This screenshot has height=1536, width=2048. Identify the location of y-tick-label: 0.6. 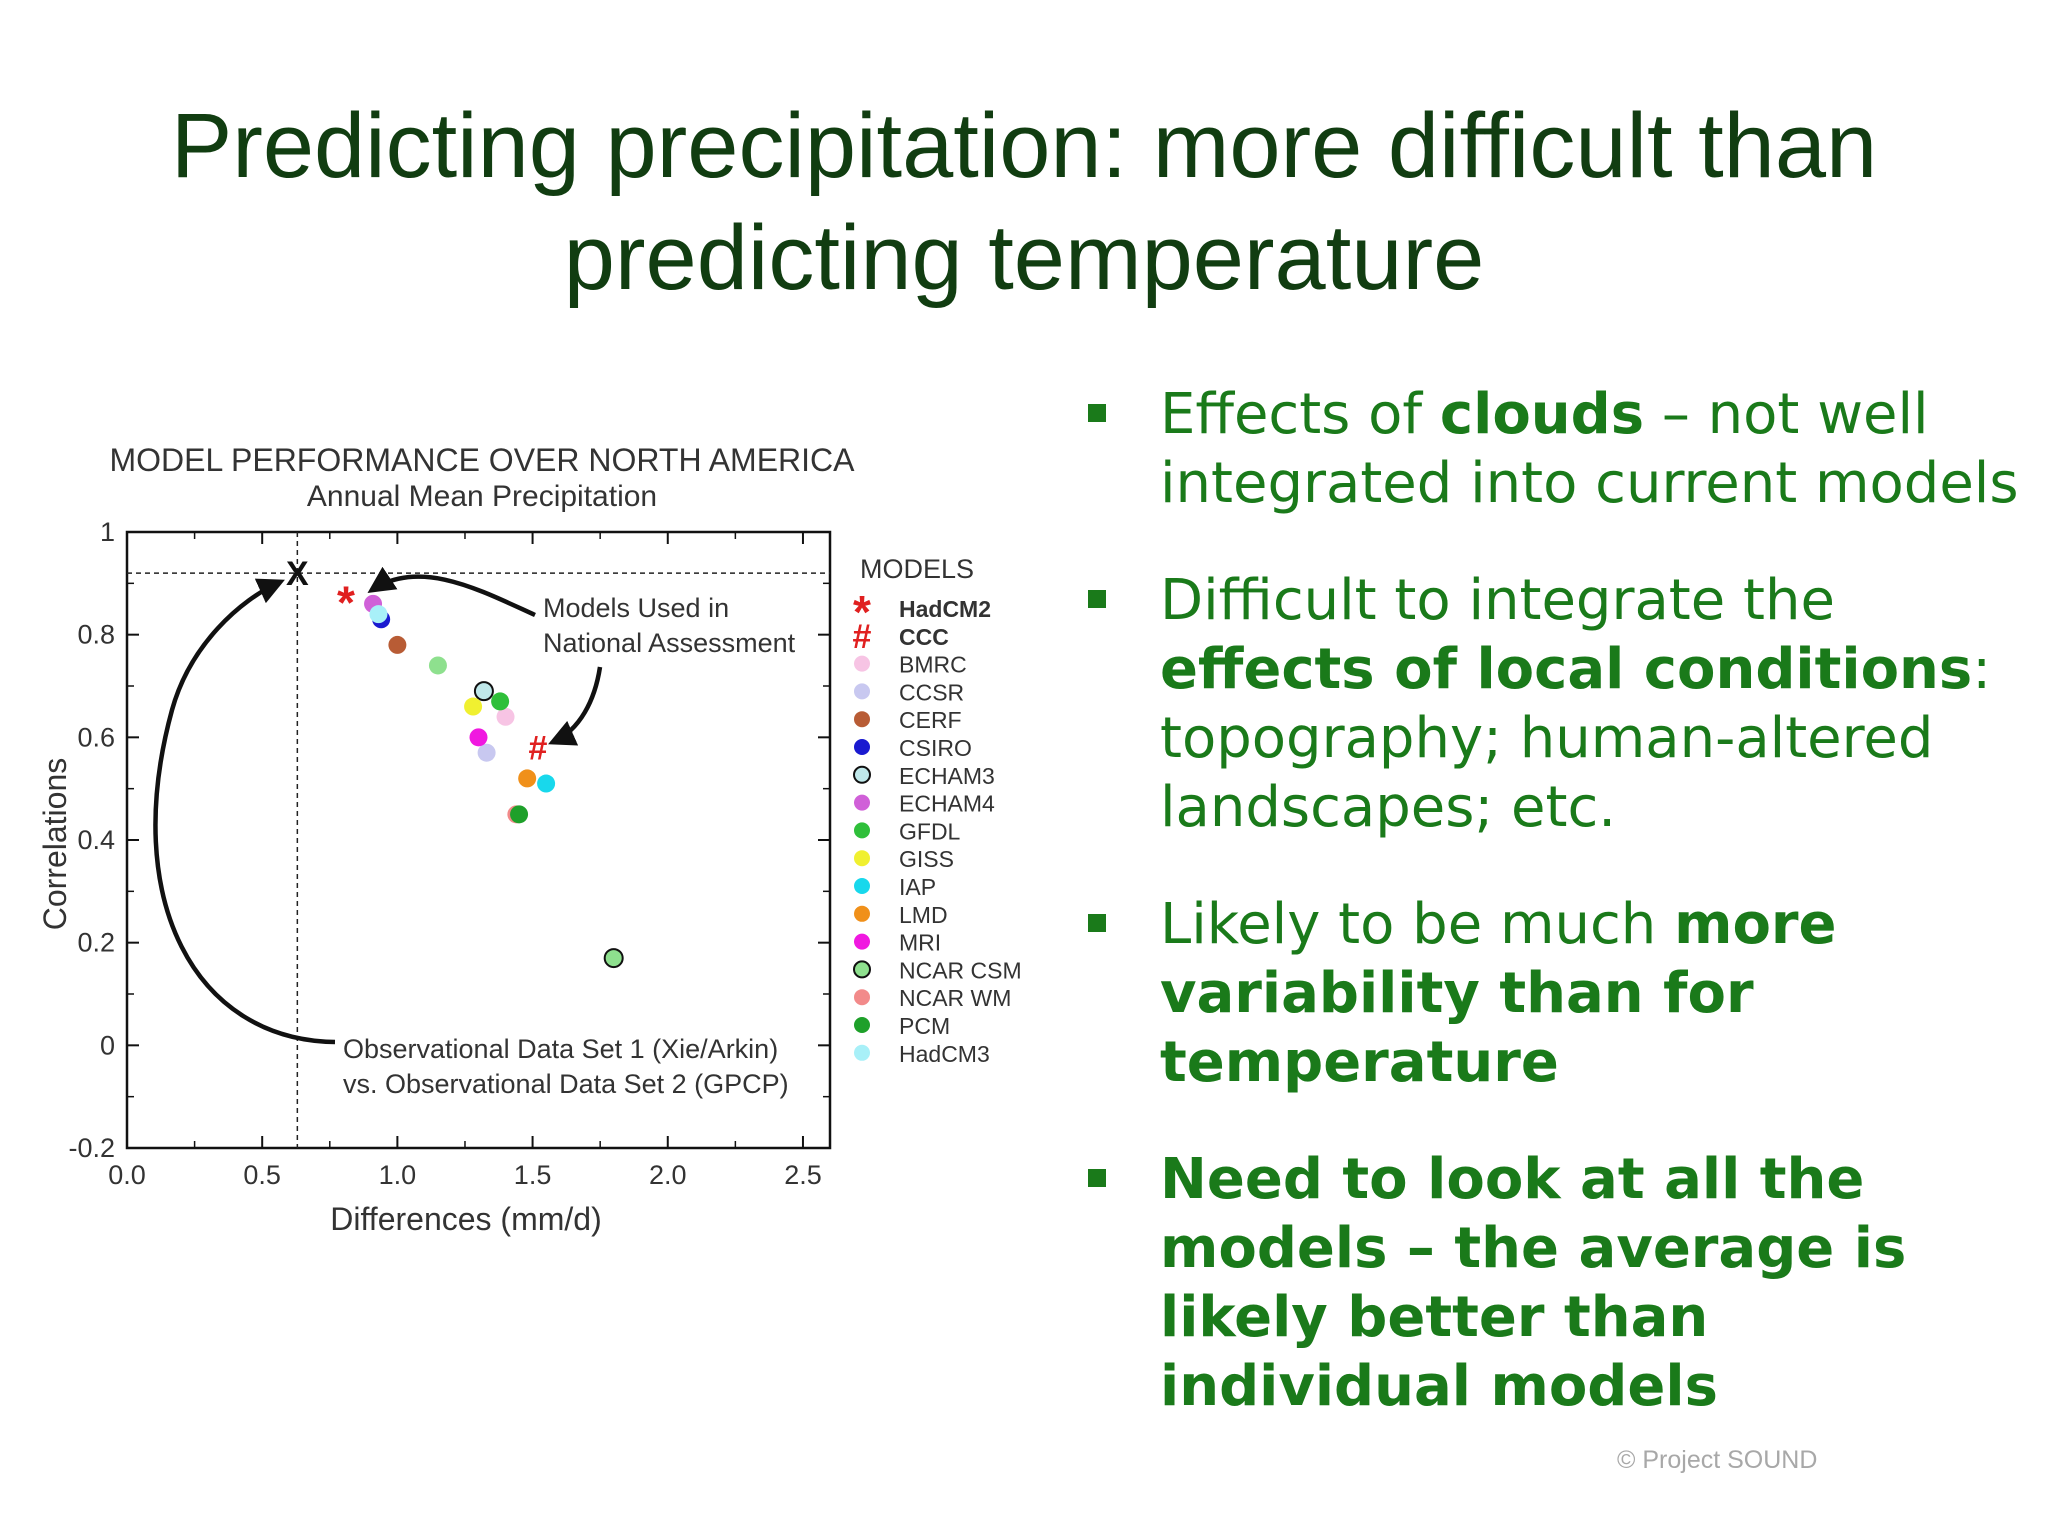
(96, 737).